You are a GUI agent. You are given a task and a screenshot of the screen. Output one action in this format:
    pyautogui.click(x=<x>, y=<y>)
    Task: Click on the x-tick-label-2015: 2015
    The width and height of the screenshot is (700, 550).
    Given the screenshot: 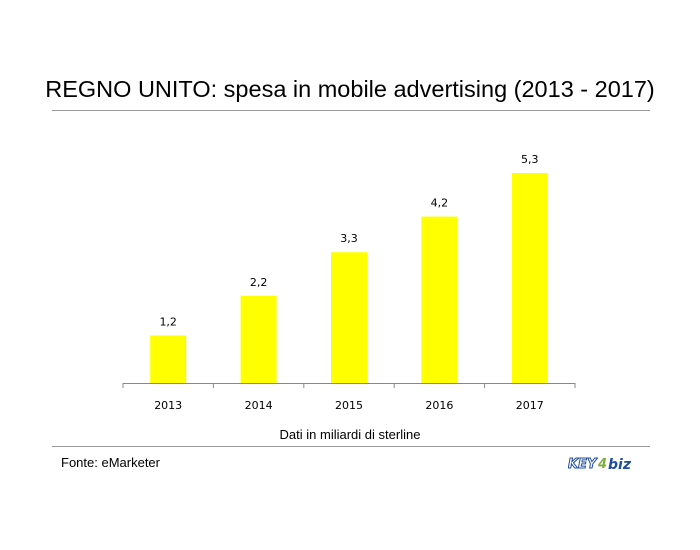 What is the action you would take?
    pyautogui.click(x=349, y=405)
    